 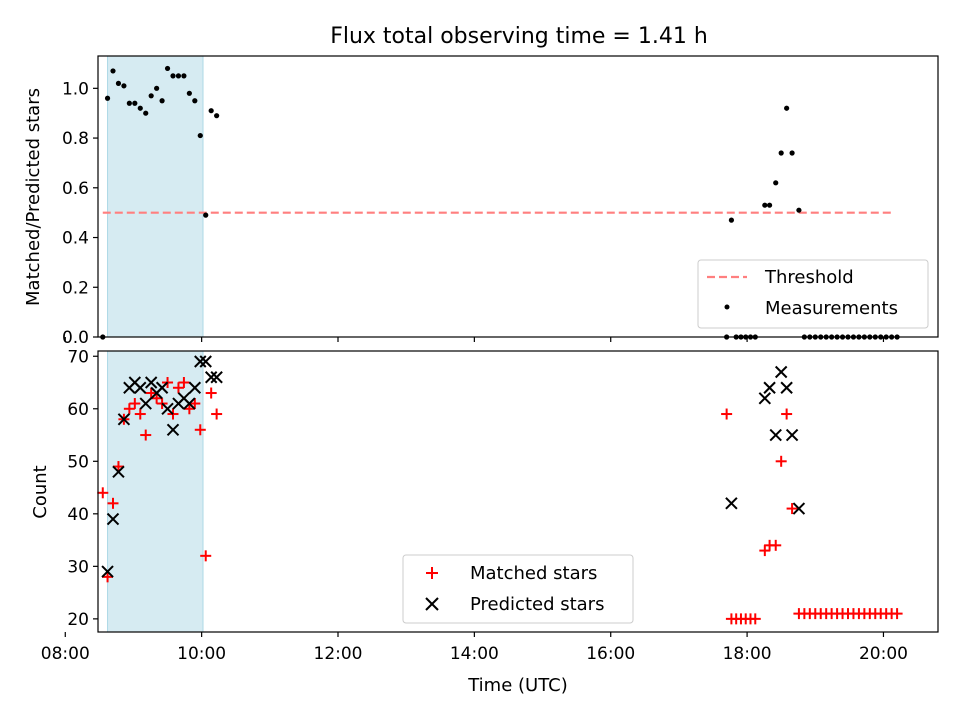 I want to click on top-y-tick-label: 1.0, so click(x=75, y=89).